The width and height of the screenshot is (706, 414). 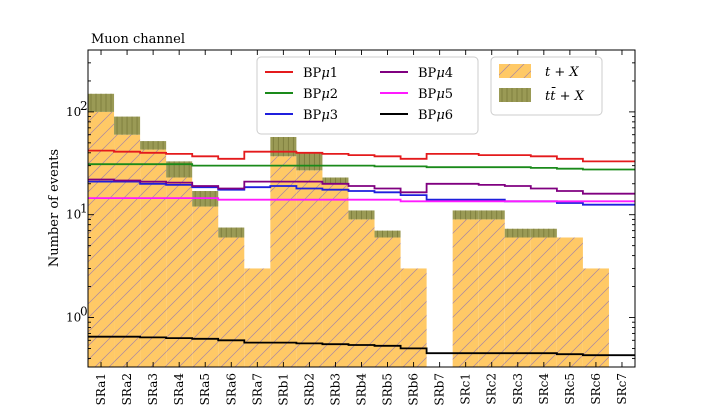 What do you see at coordinates (515, 71) in the screenshot?
I see `legend-stack-hatch` at bounding box center [515, 71].